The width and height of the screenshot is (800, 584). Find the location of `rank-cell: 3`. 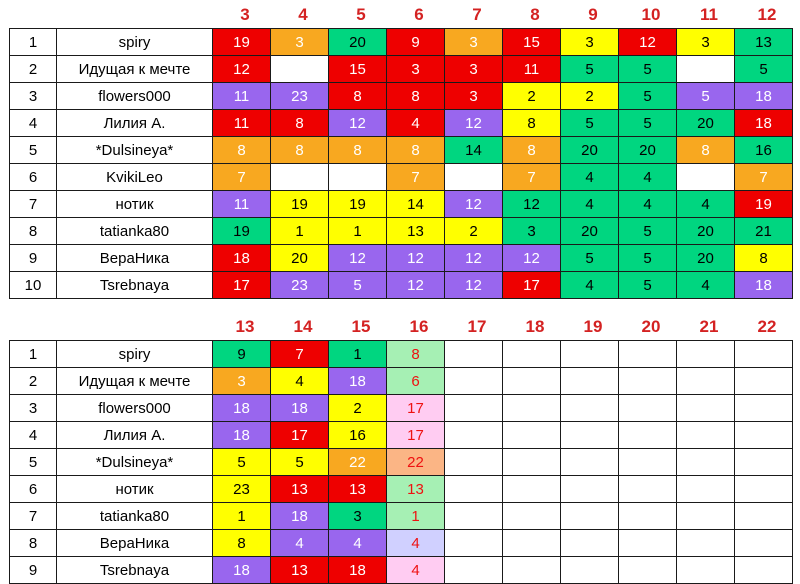

rank-cell: 3 is located at coordinates (33, 408).